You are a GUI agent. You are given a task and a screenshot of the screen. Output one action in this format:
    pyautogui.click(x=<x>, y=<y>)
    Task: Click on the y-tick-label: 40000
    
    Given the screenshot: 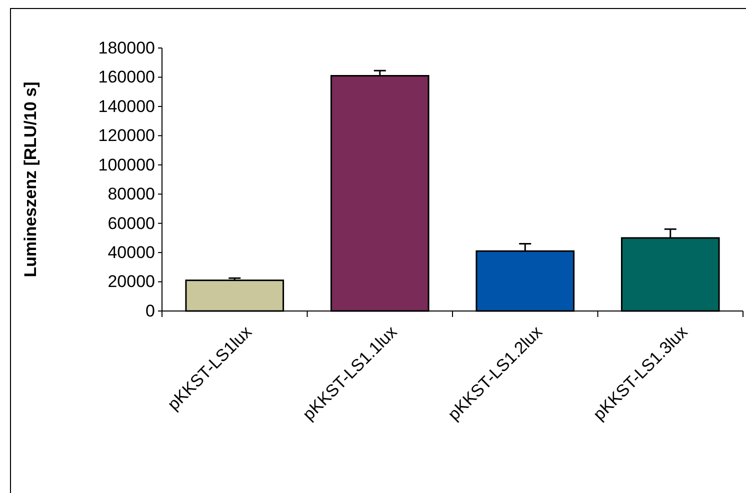 What is the action you would take?
    pyautogui.click(x=131, y=252)
    